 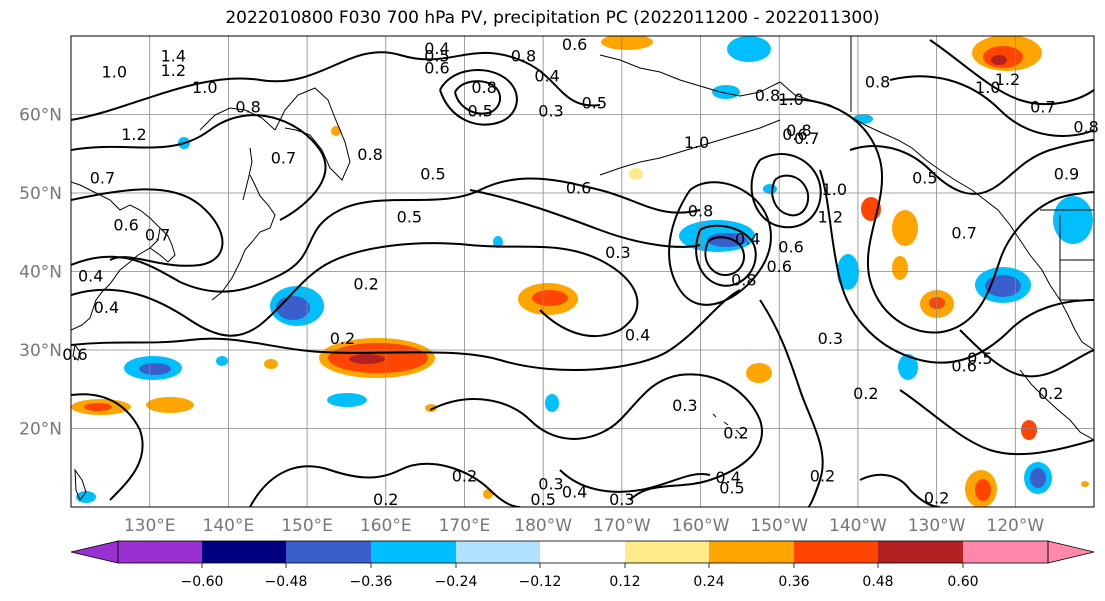 What do you see at coordinates (173, 56) in the screenshot?
I see `contour-label: 1.4` at bounding box center [173, 56].